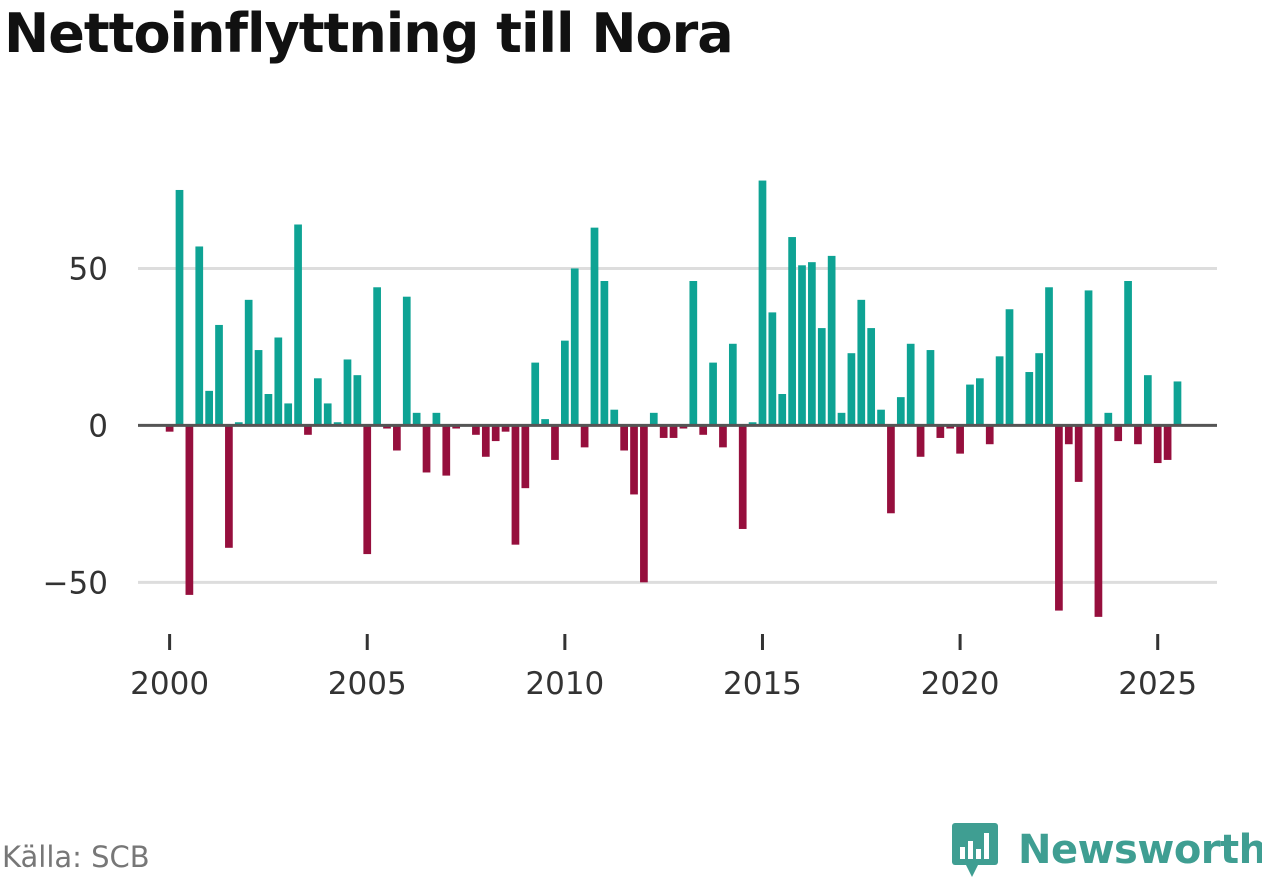  What do you see at coordinates (762, 684) in the screenshot?
I see `x-tick-label: 2015` at bounding box center [762, 684].